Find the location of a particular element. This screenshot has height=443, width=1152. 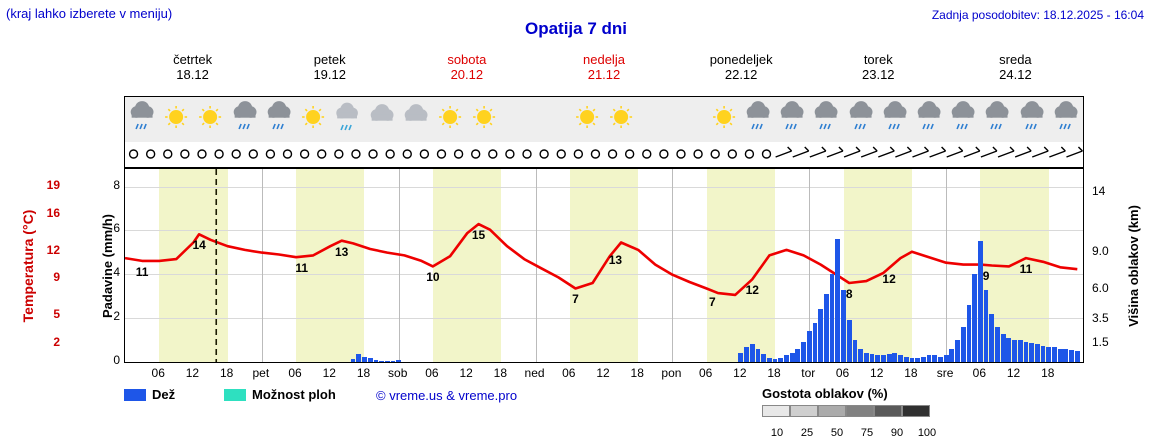

temperature-tick: 9 is located at coordinates (56, 277).